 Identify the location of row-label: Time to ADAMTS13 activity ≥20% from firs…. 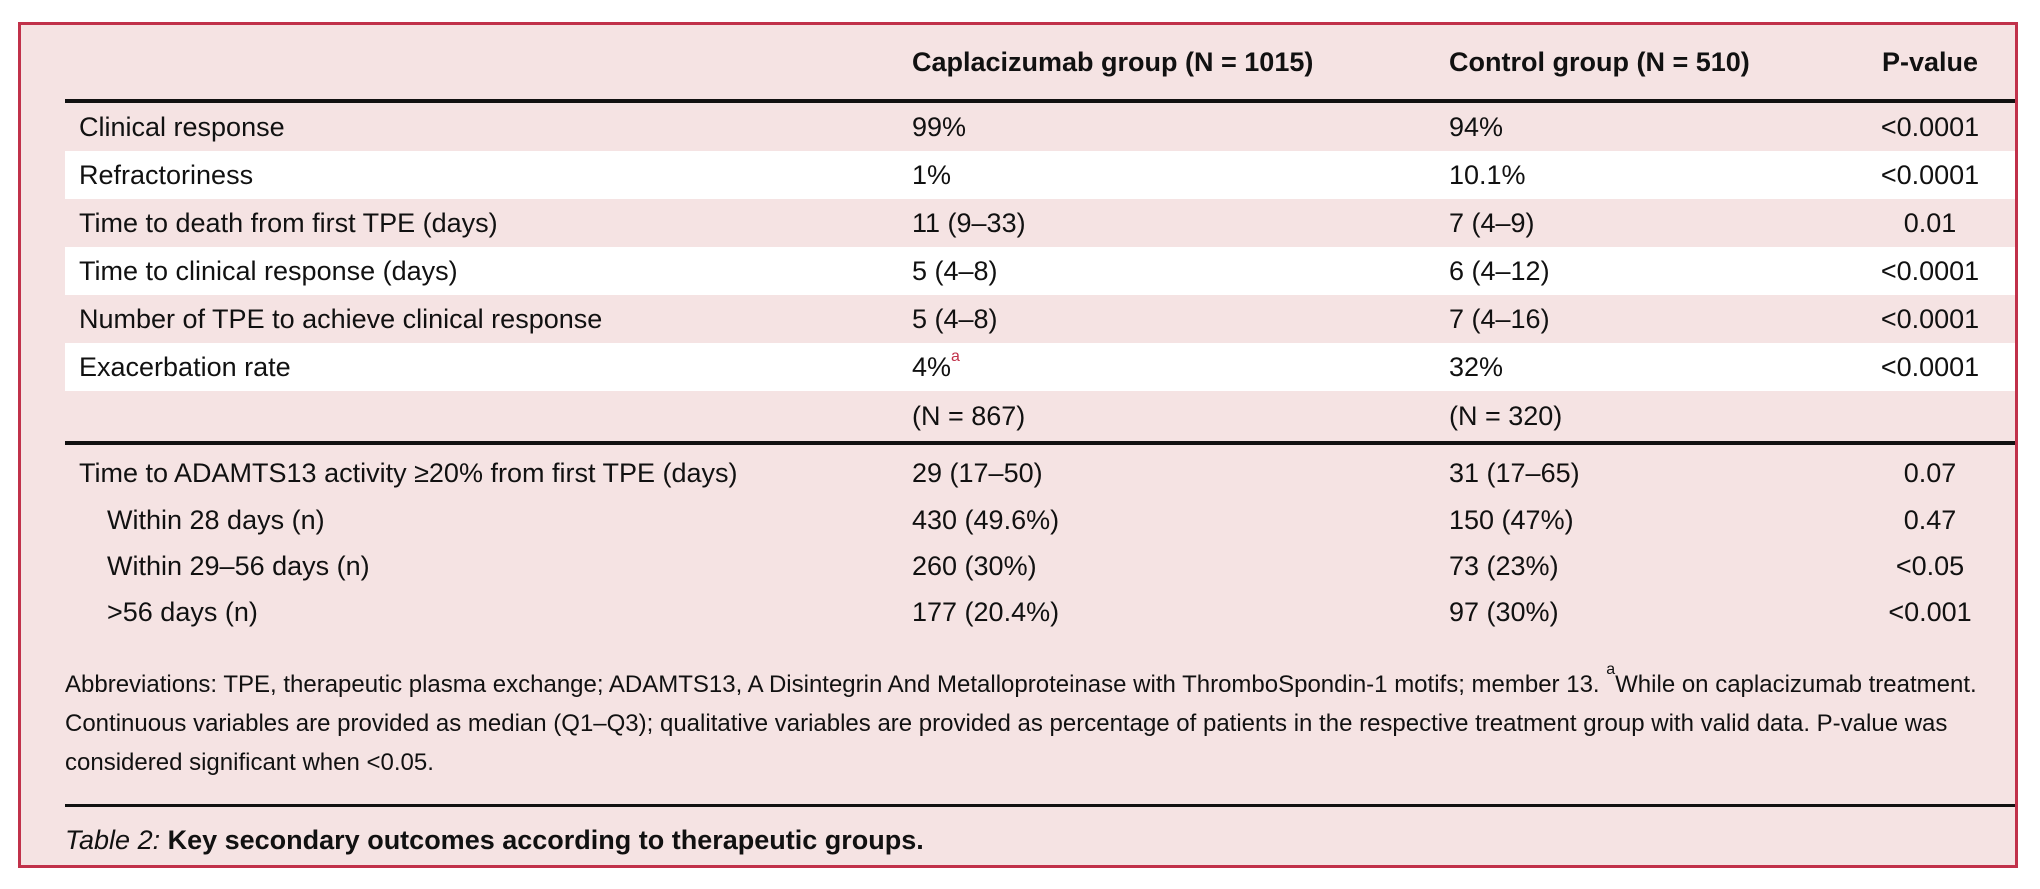
(408, 472).